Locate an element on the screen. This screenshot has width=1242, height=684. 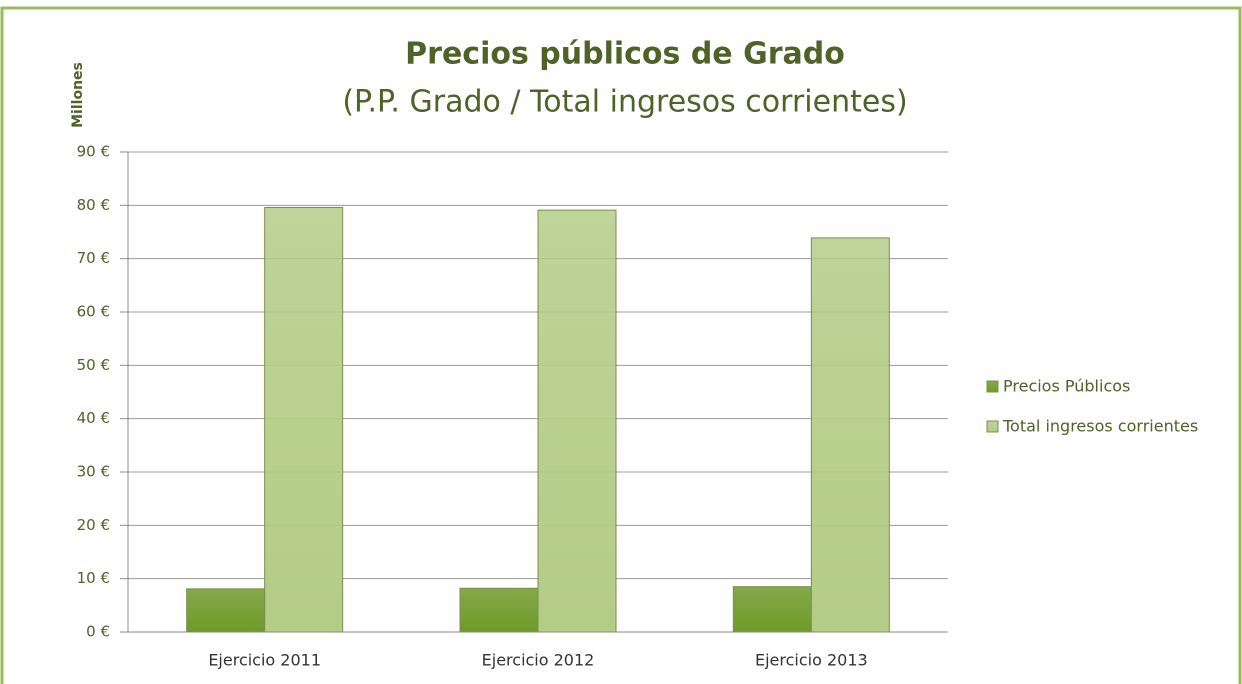
y-tick-label: 10 € is located at coordinates (93, 578).